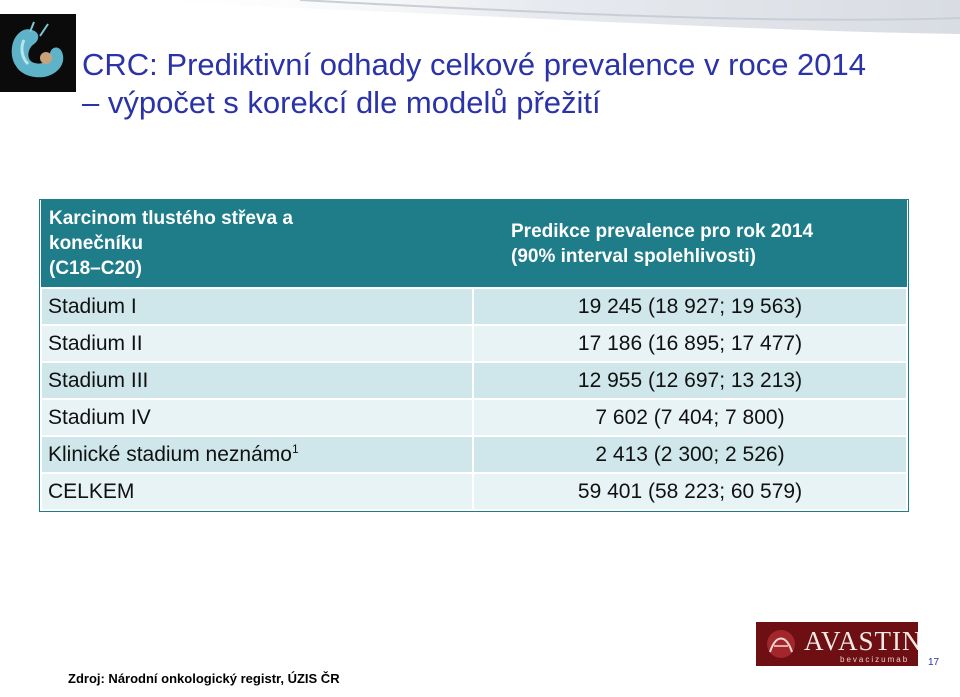 The image size is (960, 697). Describe the element at coordinates (171, 218) in the screenshot. I see `header-diagnosis-line: Karcinom tlustého střeva a` at that location.